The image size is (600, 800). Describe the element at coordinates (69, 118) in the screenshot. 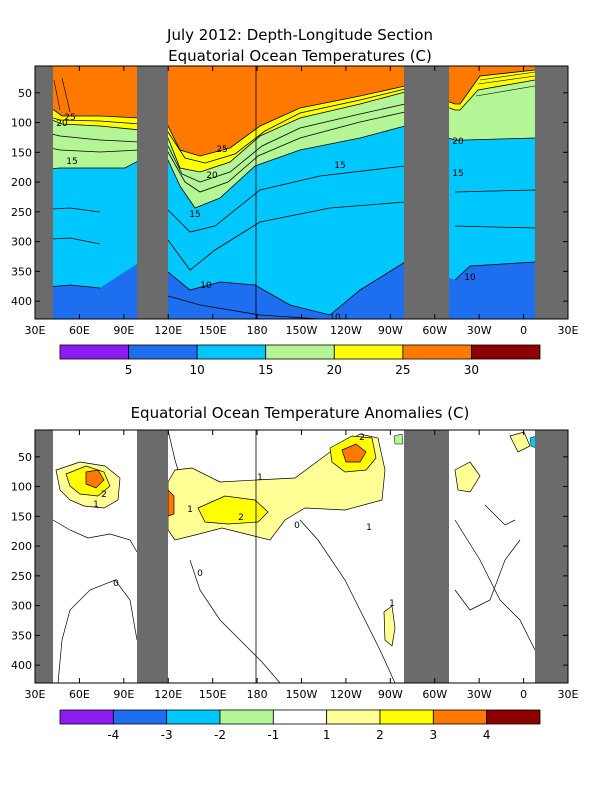

I see `chart1-contour-label: 25` at that location.